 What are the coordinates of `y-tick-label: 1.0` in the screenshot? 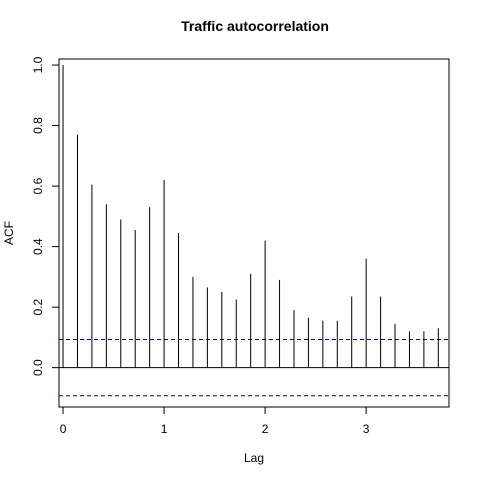 It's located at (38, 64).